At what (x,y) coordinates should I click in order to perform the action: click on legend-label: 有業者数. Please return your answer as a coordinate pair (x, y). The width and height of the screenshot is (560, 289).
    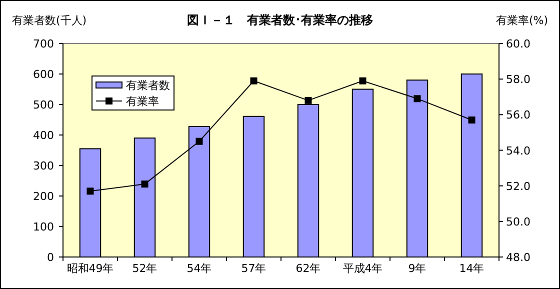
    Looking at the image, I should click on (148, 85).